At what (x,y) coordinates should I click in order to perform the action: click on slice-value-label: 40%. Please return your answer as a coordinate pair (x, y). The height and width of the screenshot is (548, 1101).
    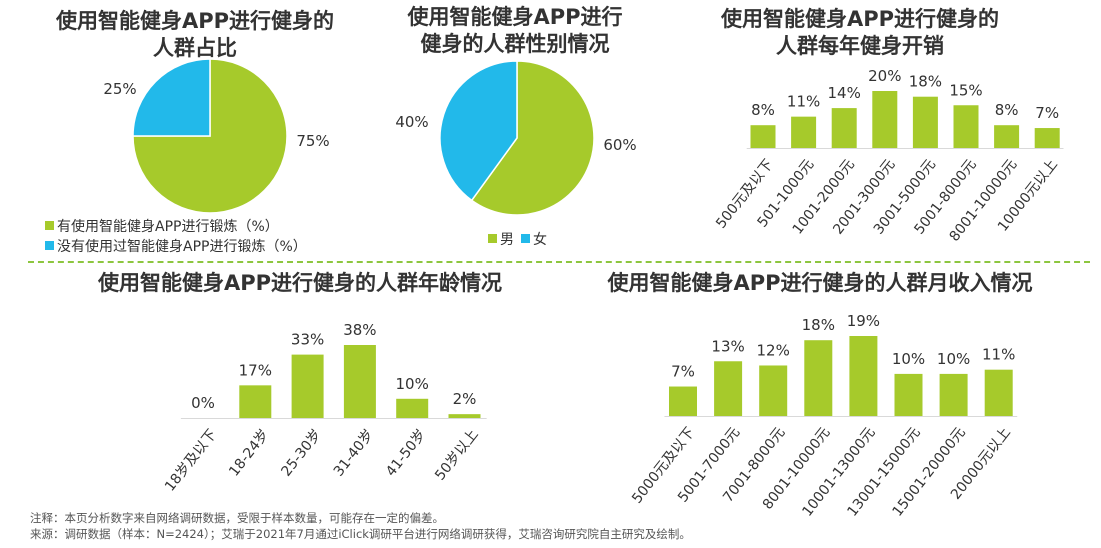
    Looking at the image, I should click on (411, 122).